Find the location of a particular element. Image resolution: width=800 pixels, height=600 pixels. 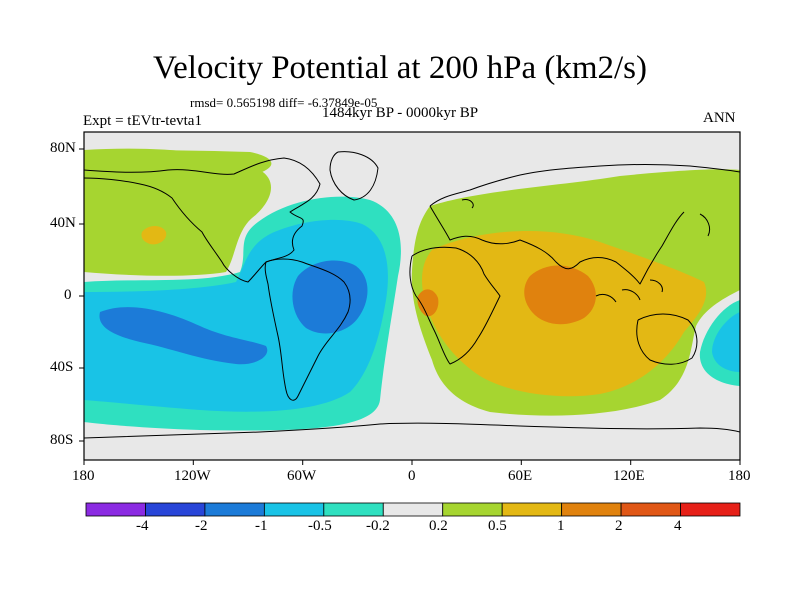

colorbar-label: -0.5 is located at coordinates (320, 526).